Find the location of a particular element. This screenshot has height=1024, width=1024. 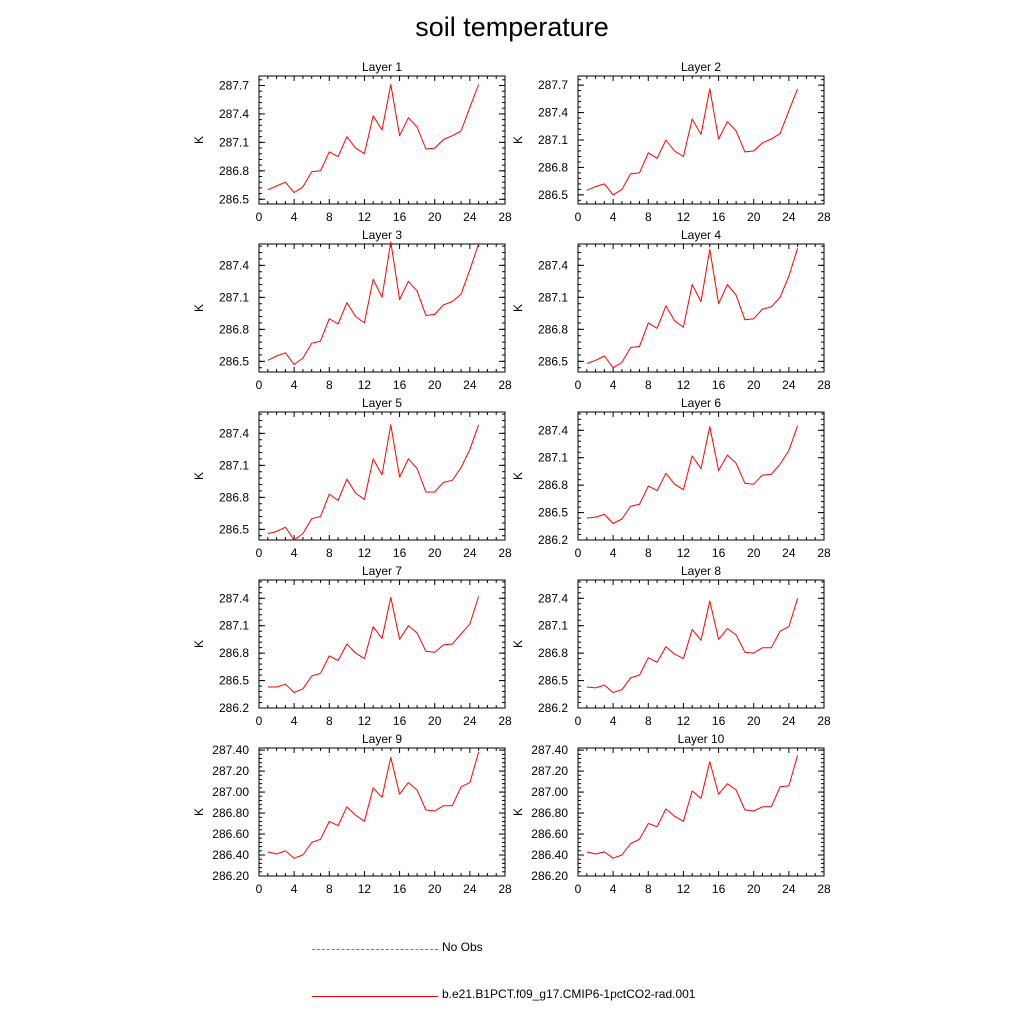

y-tick-label: 286.2 is located at coordinates (553, 540).